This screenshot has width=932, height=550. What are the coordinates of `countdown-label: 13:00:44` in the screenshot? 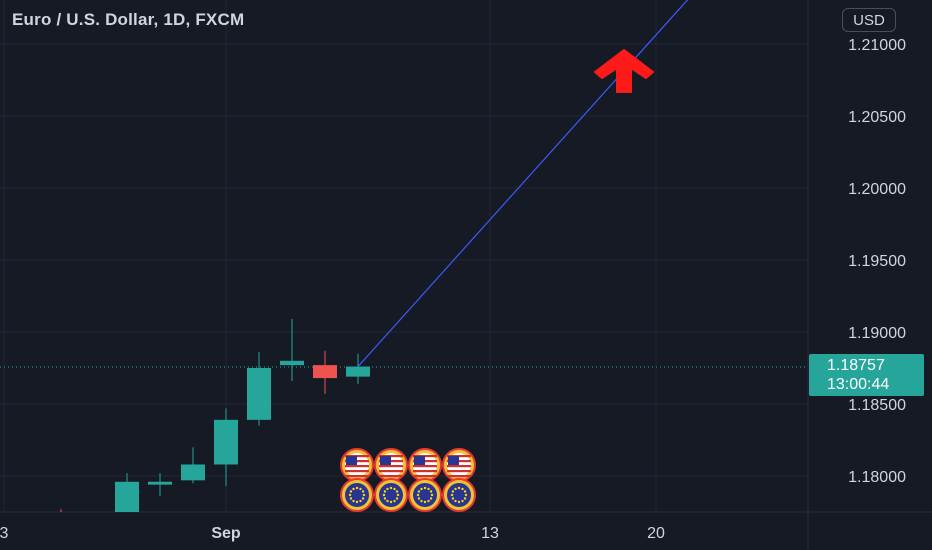 It's located at (858, 384).